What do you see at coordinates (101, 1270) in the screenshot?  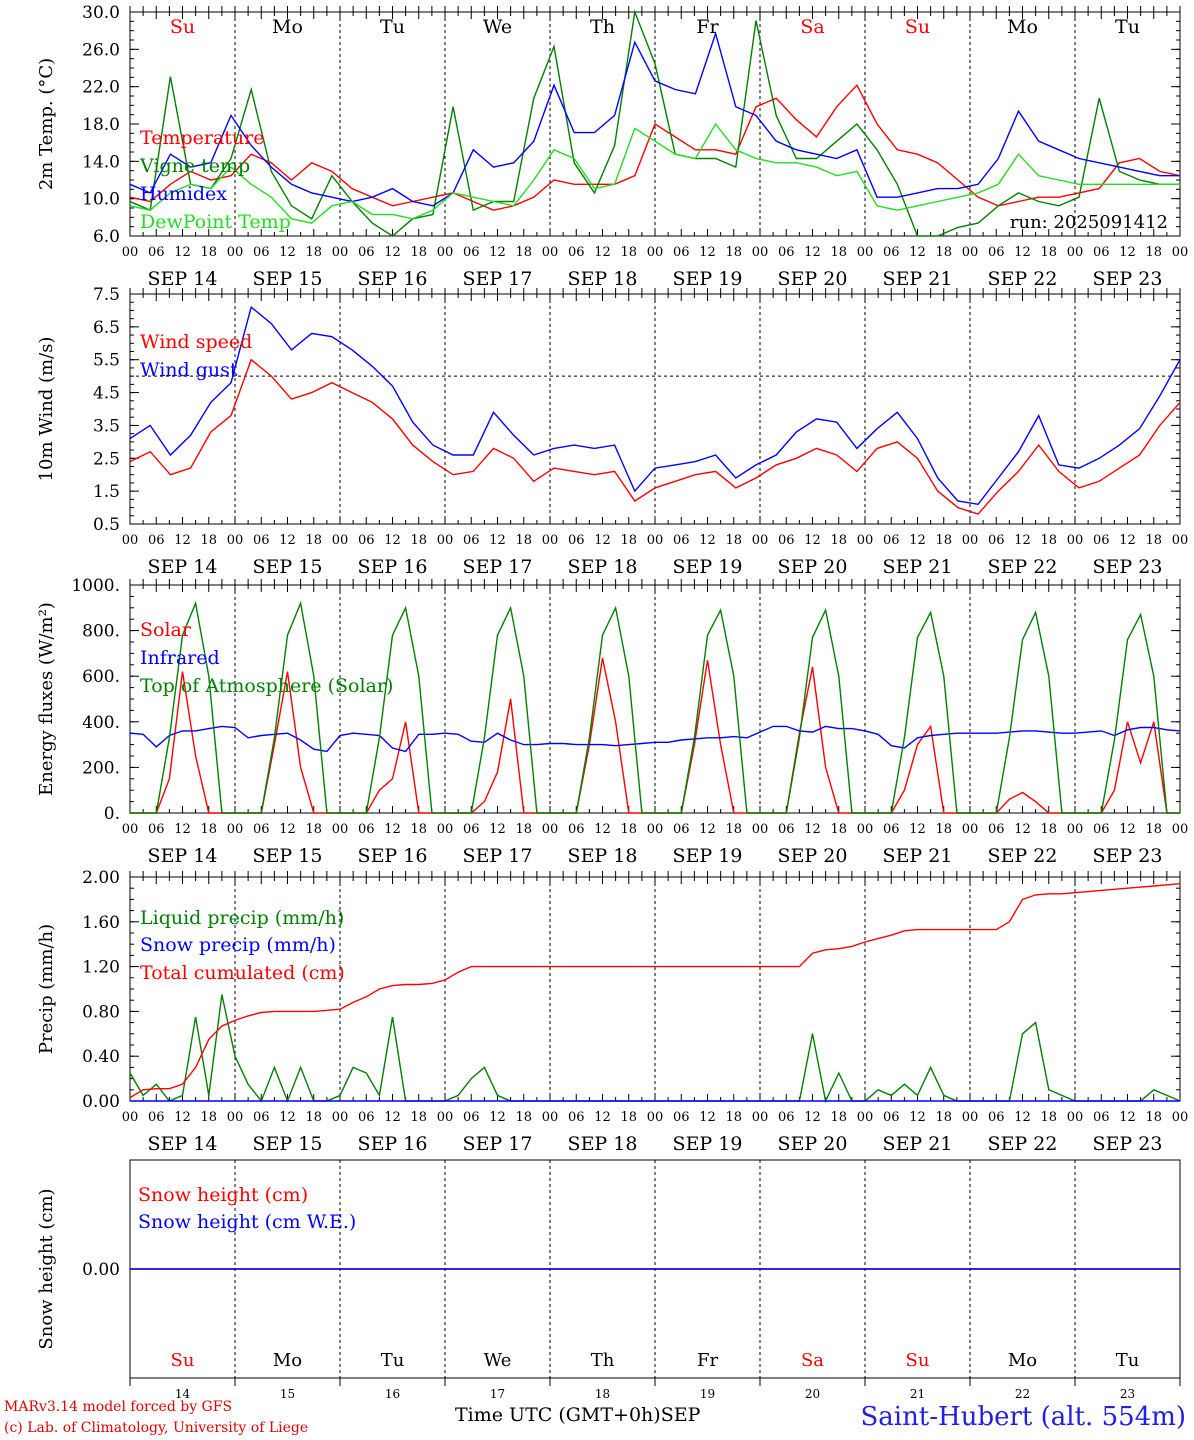 I see `y-tick-label: 0.00` at bounding box center [101, 1270].